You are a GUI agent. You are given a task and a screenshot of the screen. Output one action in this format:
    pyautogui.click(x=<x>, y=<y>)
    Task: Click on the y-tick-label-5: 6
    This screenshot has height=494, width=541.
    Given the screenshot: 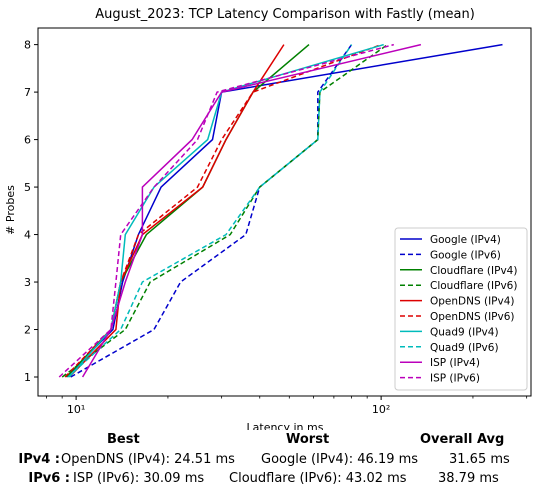 What is the action you would take?
    pyautogui.click(x=27, y=140)
    